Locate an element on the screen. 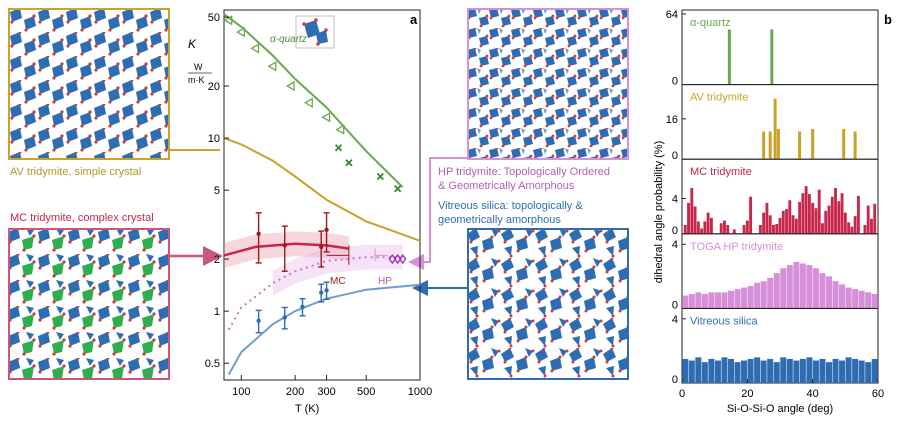 Image resolution: width=900 pixels, height=422 pixels. mc-uncertainty-band is located at coordinates (286, 249).